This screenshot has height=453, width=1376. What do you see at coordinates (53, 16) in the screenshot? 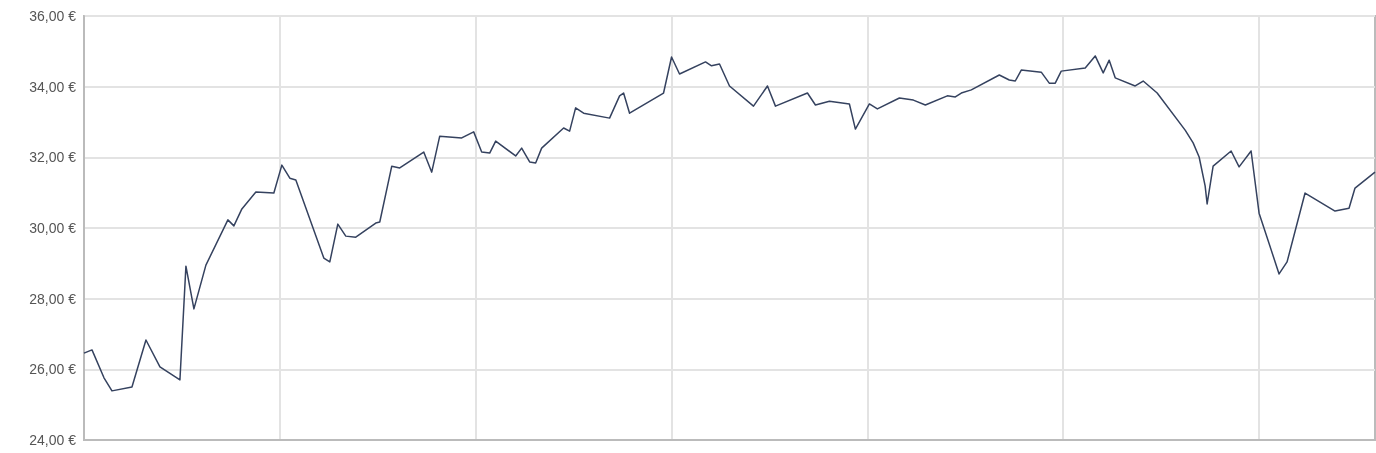
I see `y-tick-label: 36,00 €` at bounding box center [53, 16].